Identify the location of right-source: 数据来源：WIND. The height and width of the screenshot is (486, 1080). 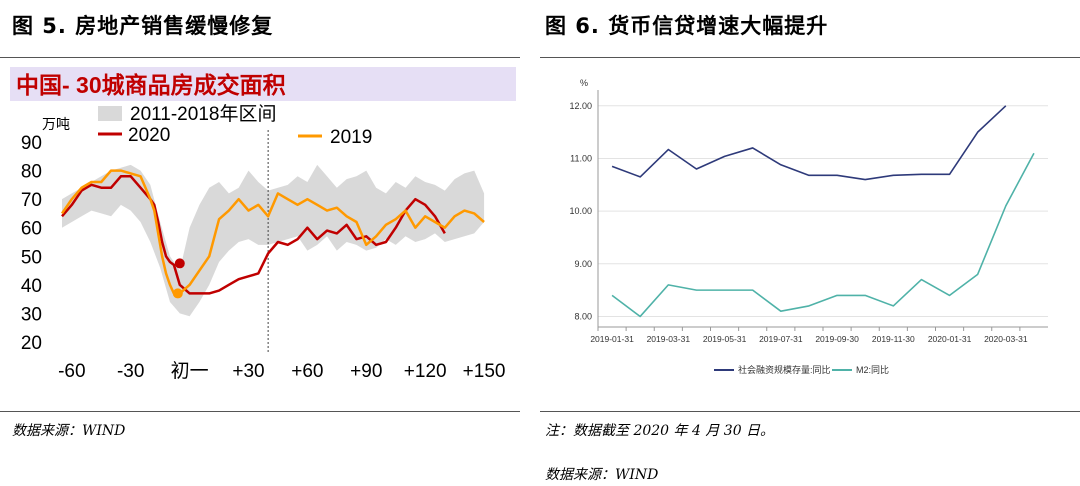
(602, 475).